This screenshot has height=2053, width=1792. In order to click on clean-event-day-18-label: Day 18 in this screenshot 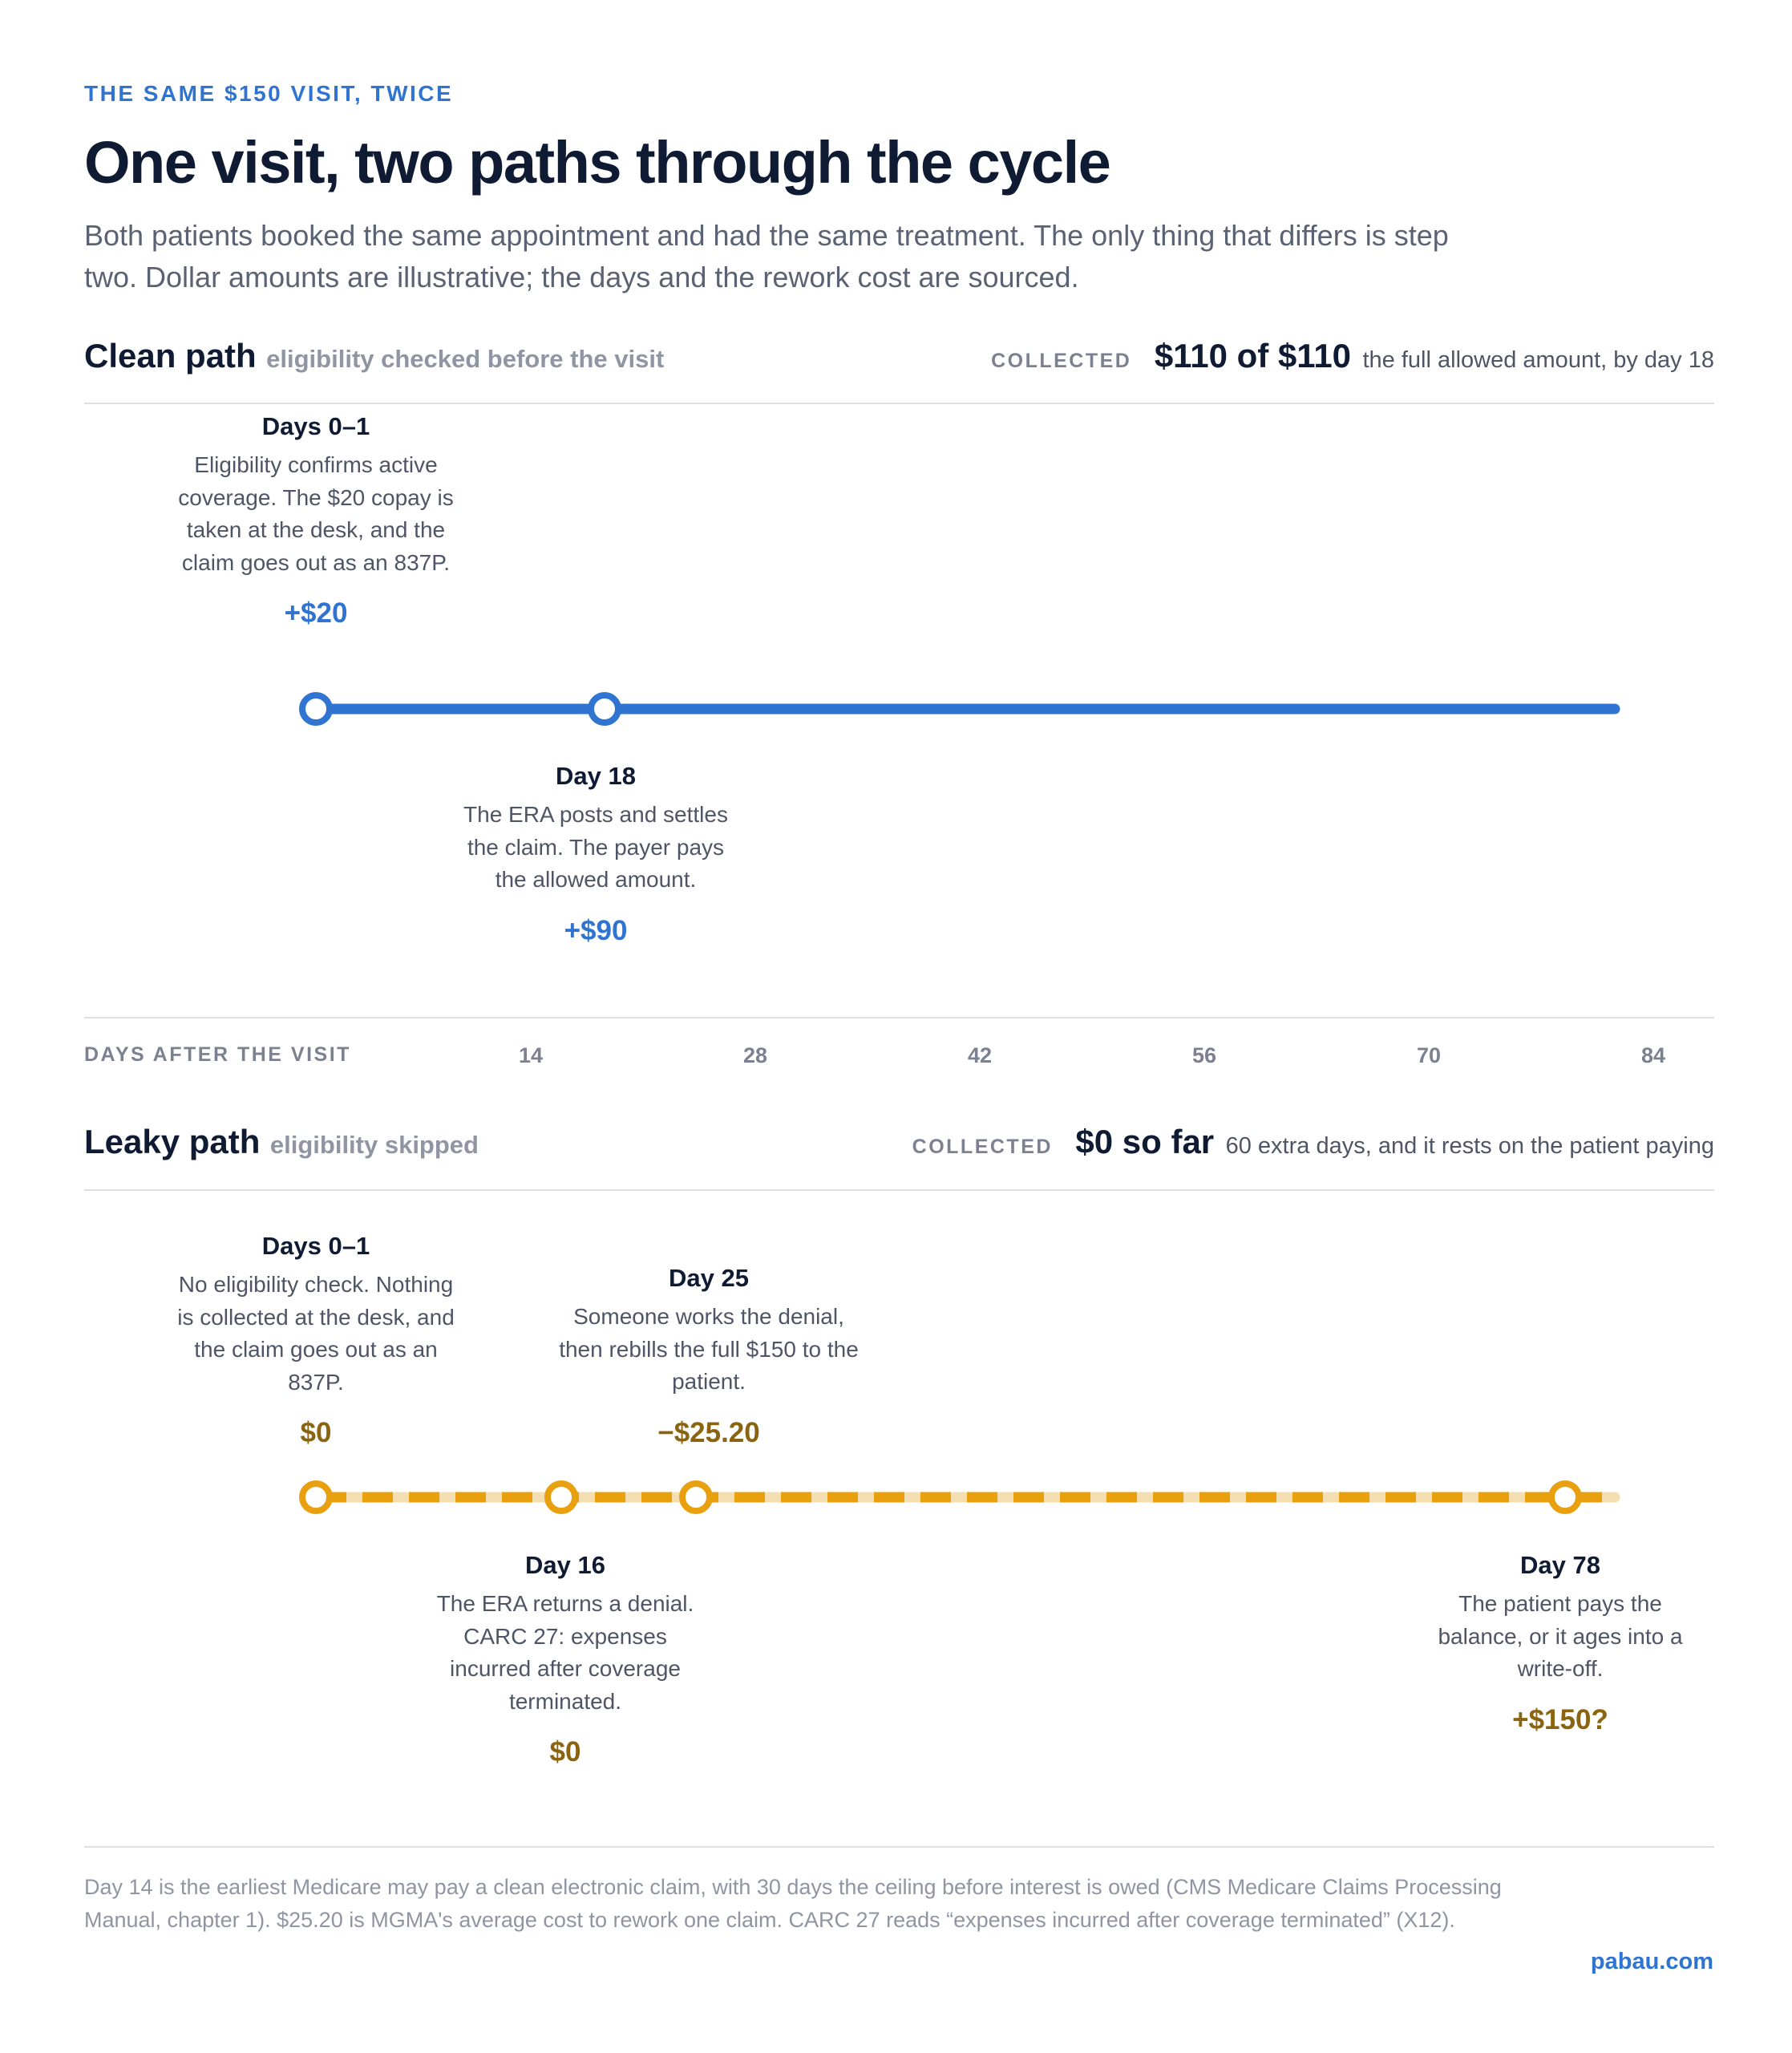, I will do `click(596, 776)`.